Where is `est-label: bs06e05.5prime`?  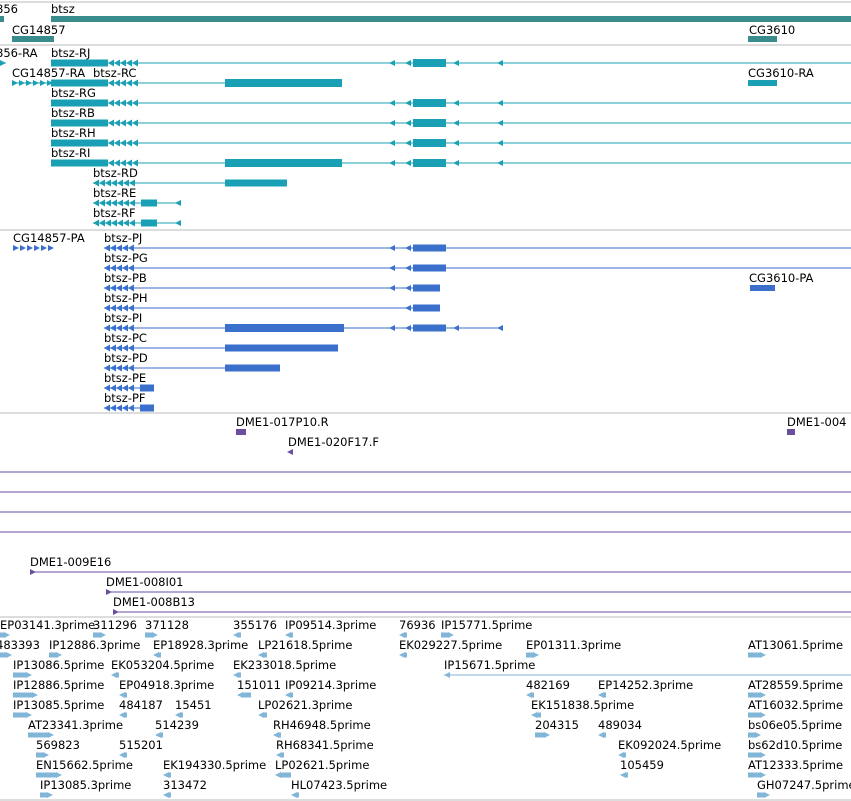
est-label: bs06e05.5prime is located at coordinates (795, 725).